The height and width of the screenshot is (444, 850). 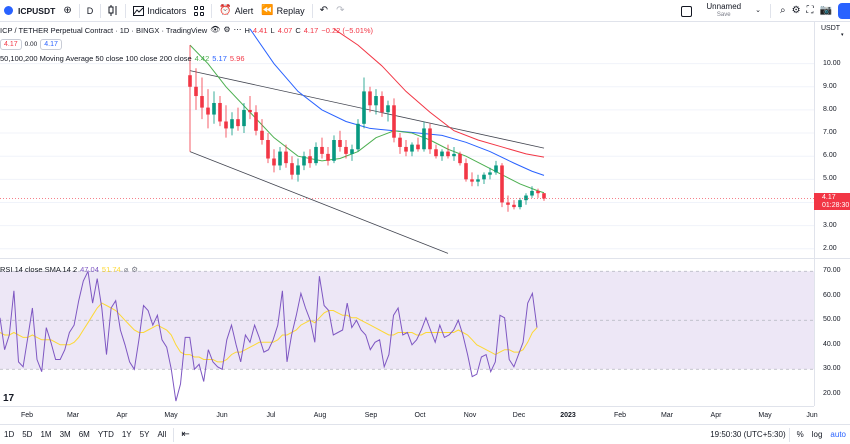 What do you see at coordinates (126, 434) in the screenshot?
I see `range-button-1y: 1Y` at bounding box center [126, 434].